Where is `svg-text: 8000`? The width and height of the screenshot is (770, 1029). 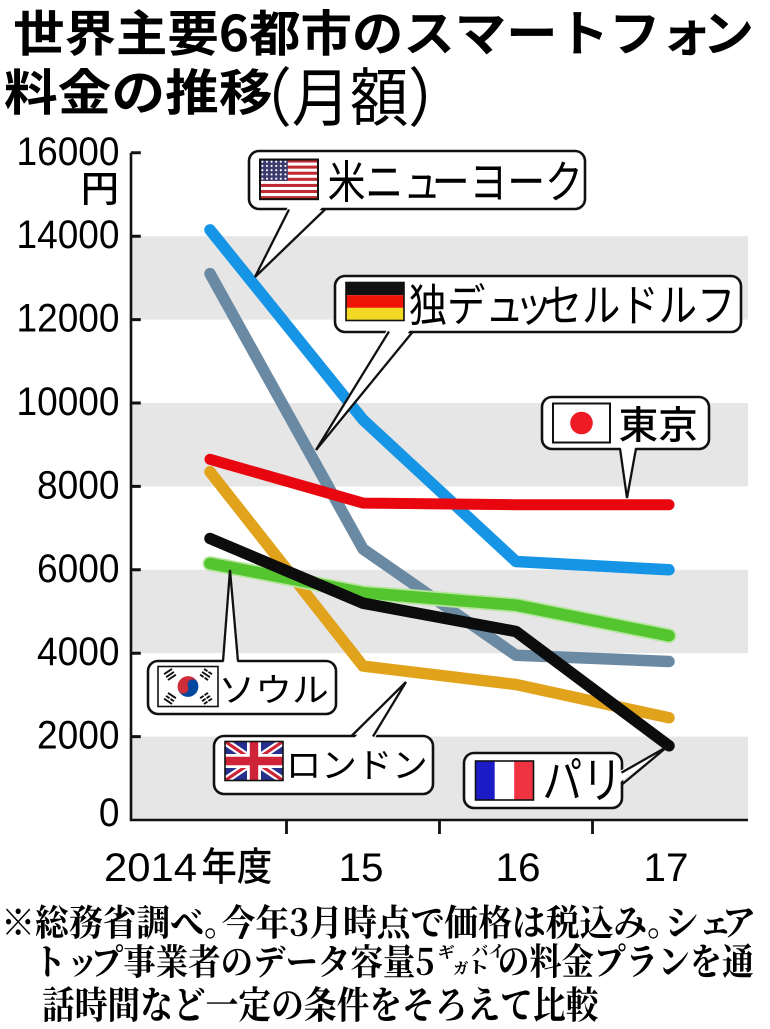
svg-text: 8000 is located at coordinates (78, 485).